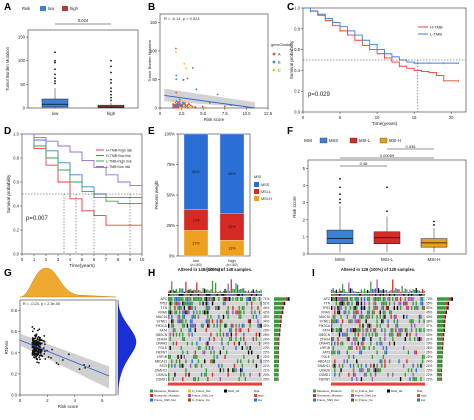 This screenshot has height=420, width=474. Describe the element at coordinates (324, 366) in the screenshot. I see `panel-i-gene-label: DNAH11` at that location.